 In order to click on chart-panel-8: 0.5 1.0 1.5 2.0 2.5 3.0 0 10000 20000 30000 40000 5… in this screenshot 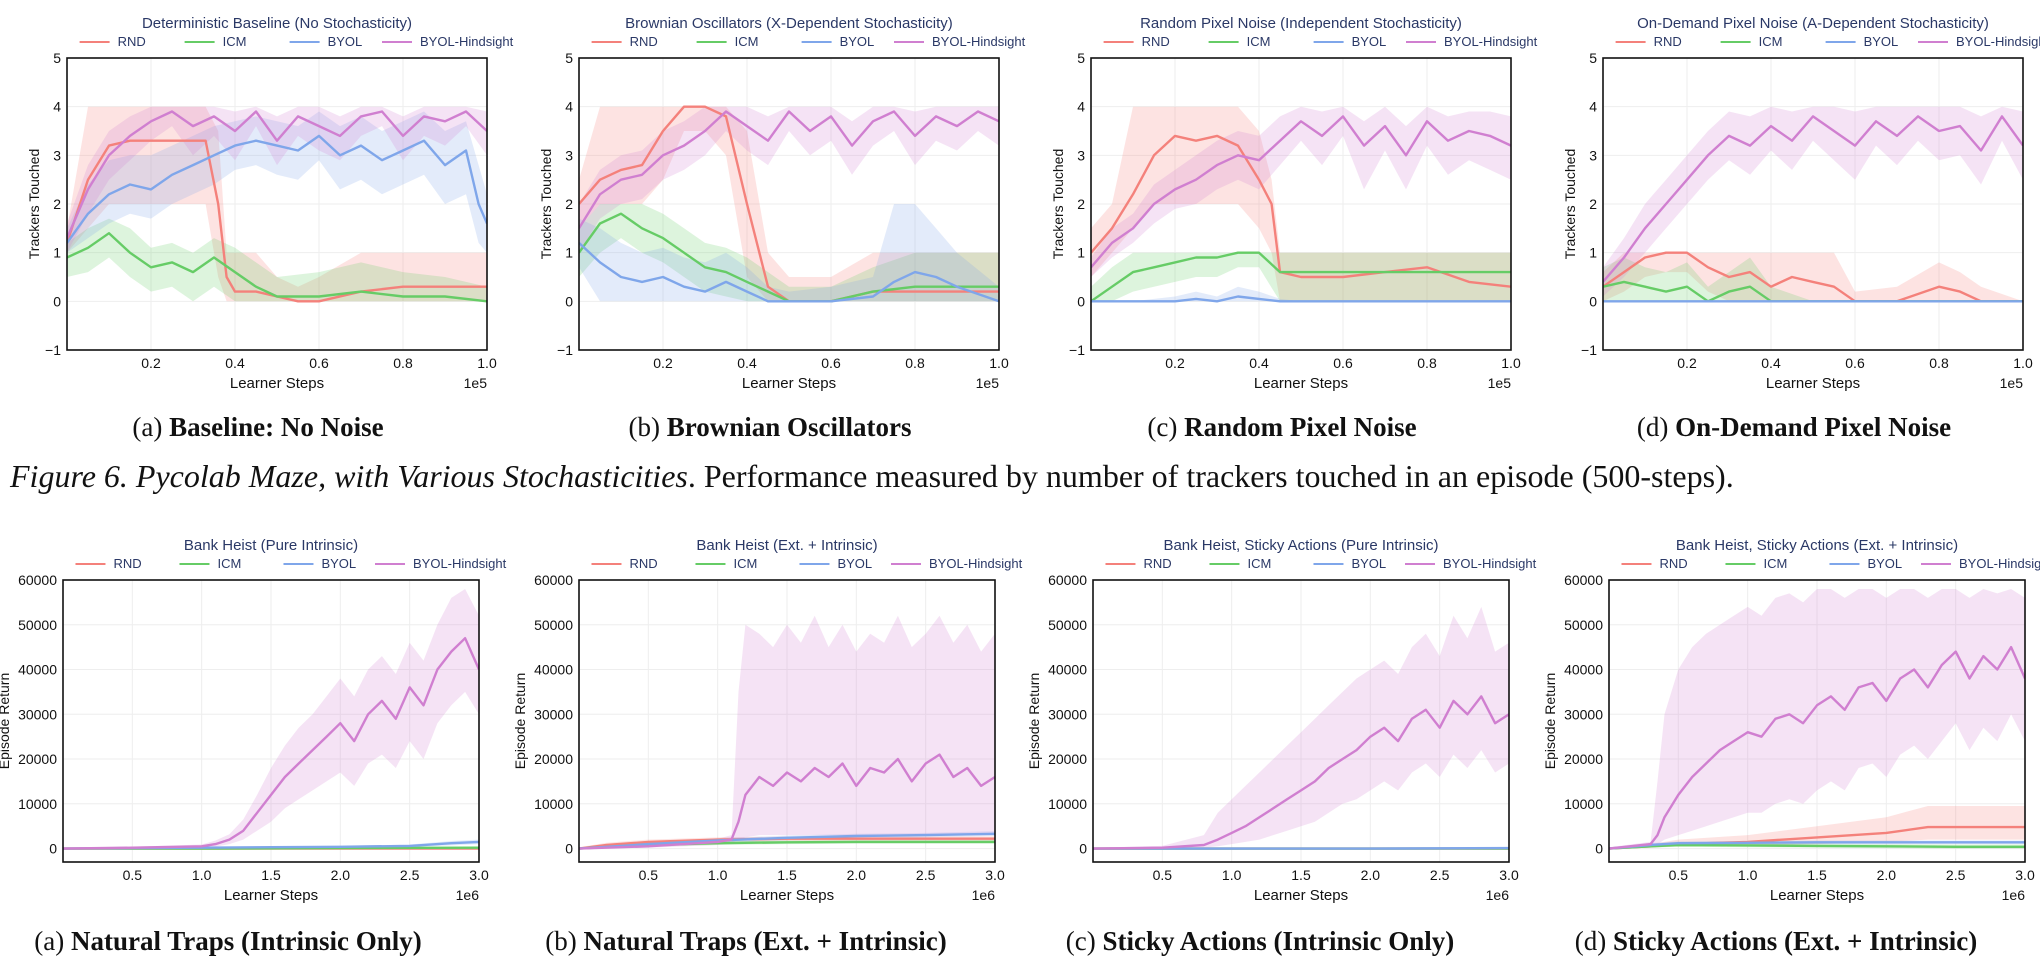, I will do `click(1791, 720)`.